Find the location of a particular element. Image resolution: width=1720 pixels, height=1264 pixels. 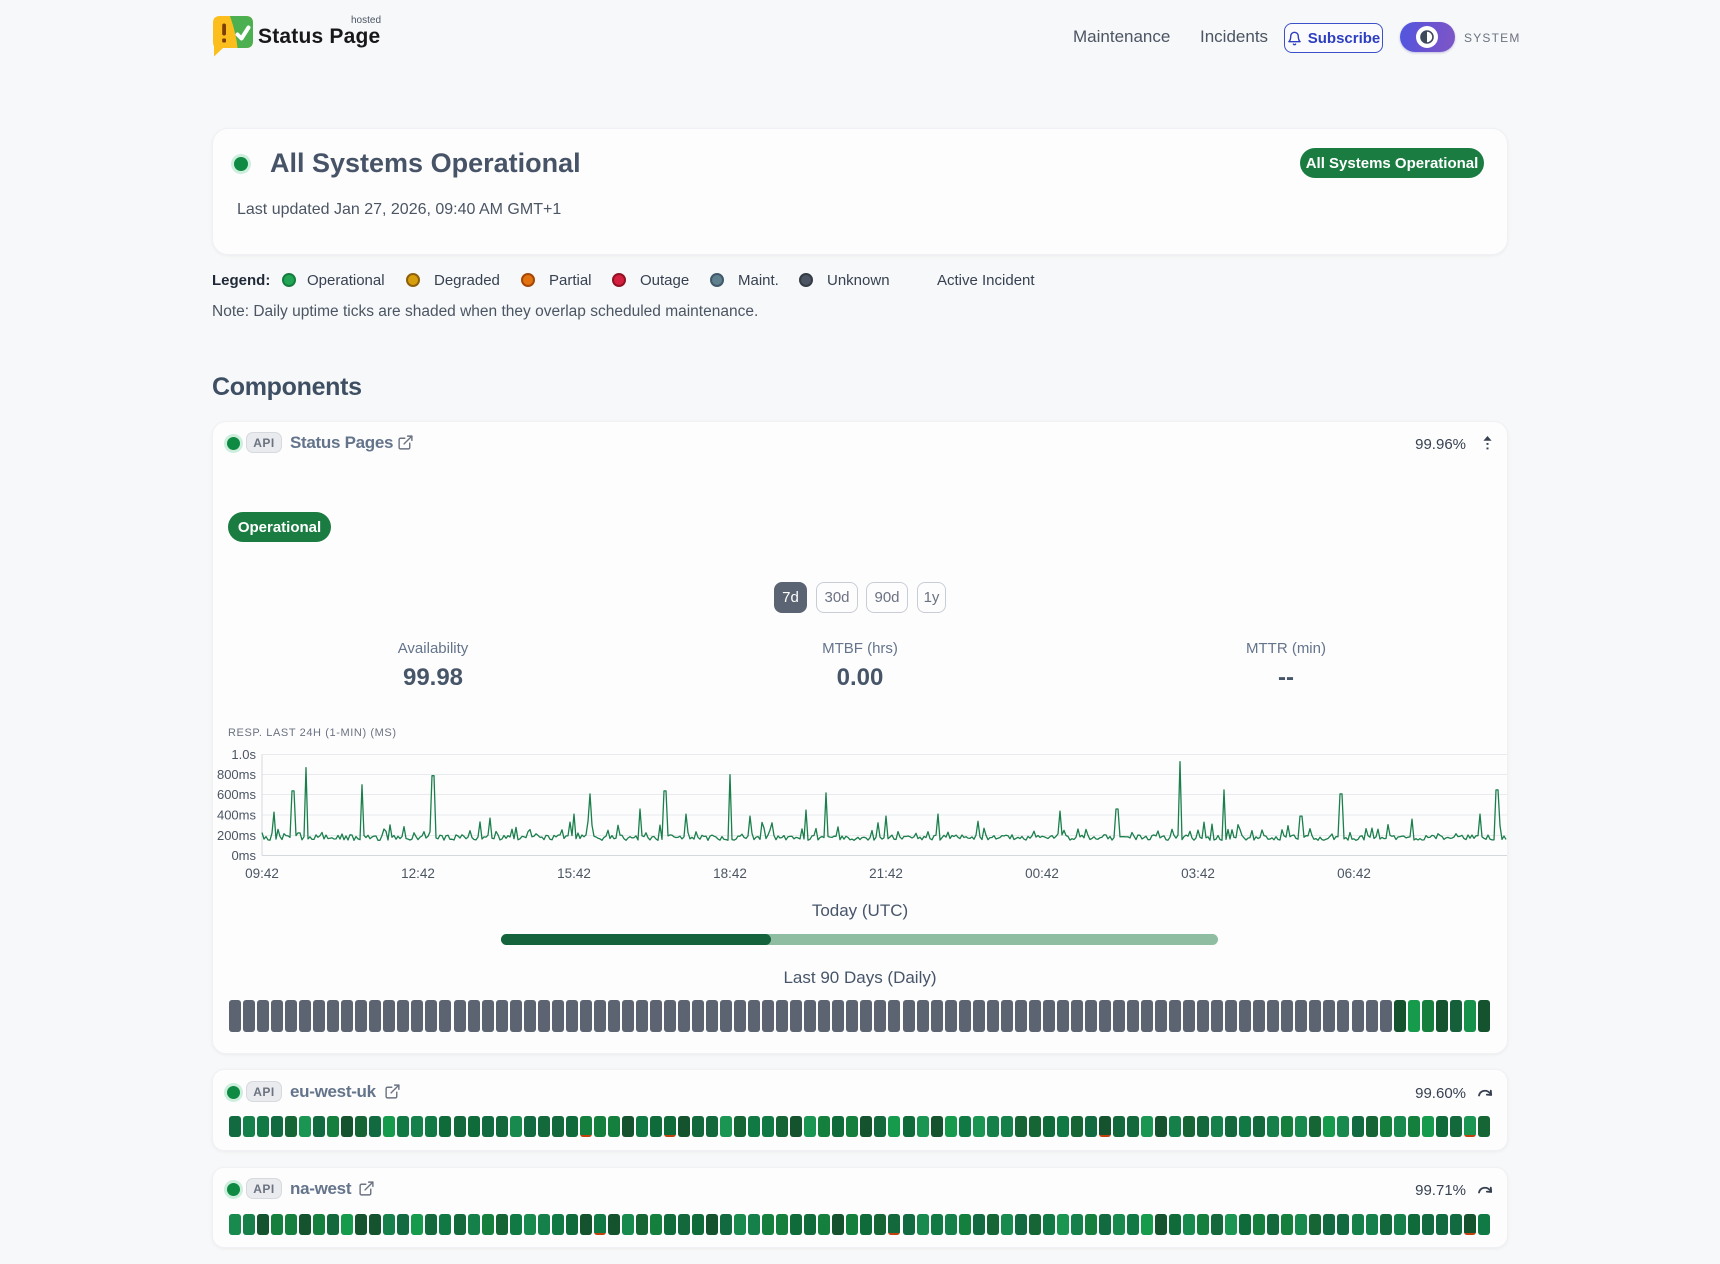

svg-text: 21:42 is located at coordinates (886, 873).